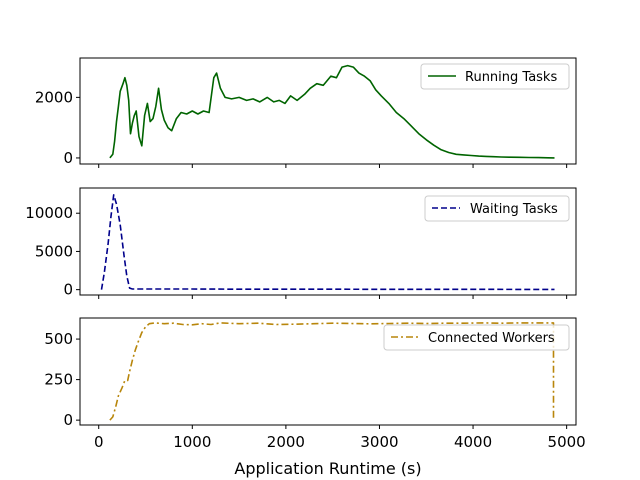 Image resolution: width=640 pixels, height=480 pixels. I want to click on series-line-running-tasks, so click(332, 111).